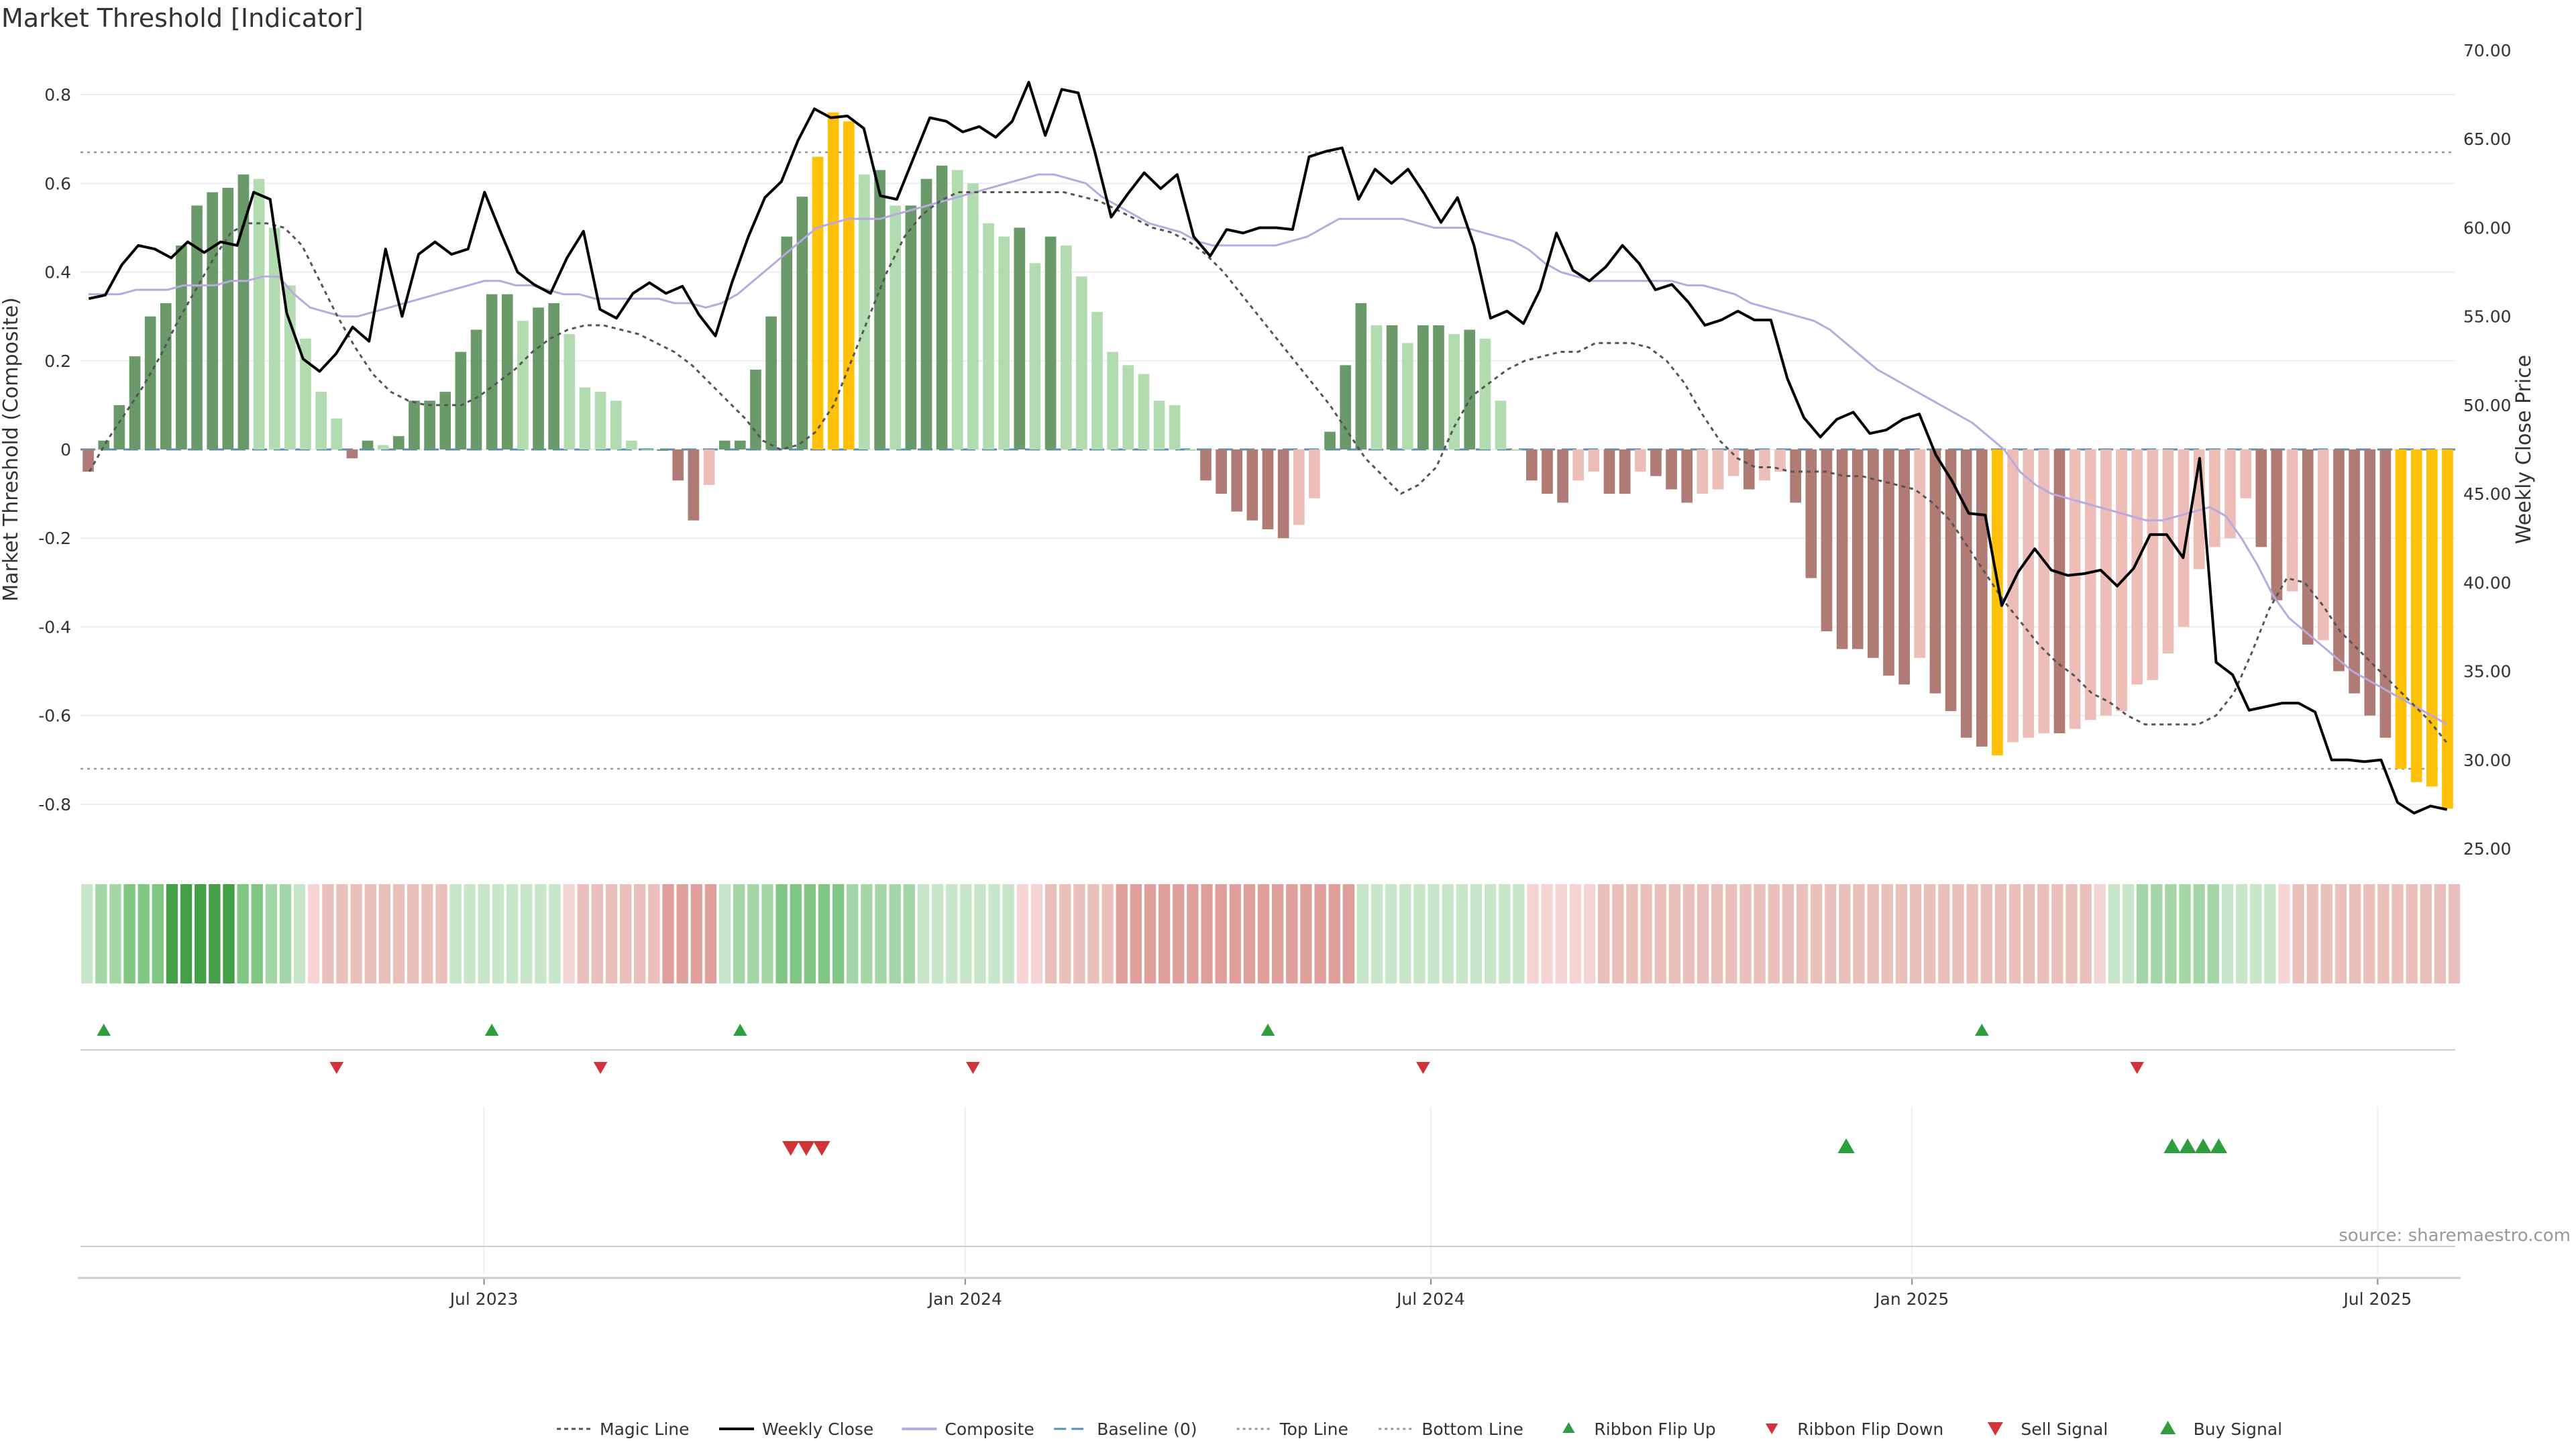 The image size is (2576, 1449). Describe the element at coordinates (1271, 933) in the screenshot. I see `ribbon-strip` at that location.